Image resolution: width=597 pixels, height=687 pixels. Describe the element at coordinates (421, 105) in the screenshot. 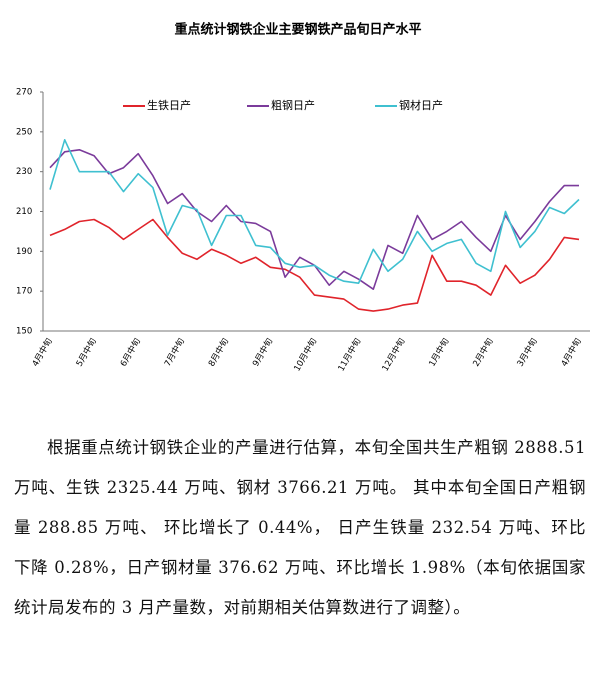

I see `legend-label: 钢材日产` at that location.